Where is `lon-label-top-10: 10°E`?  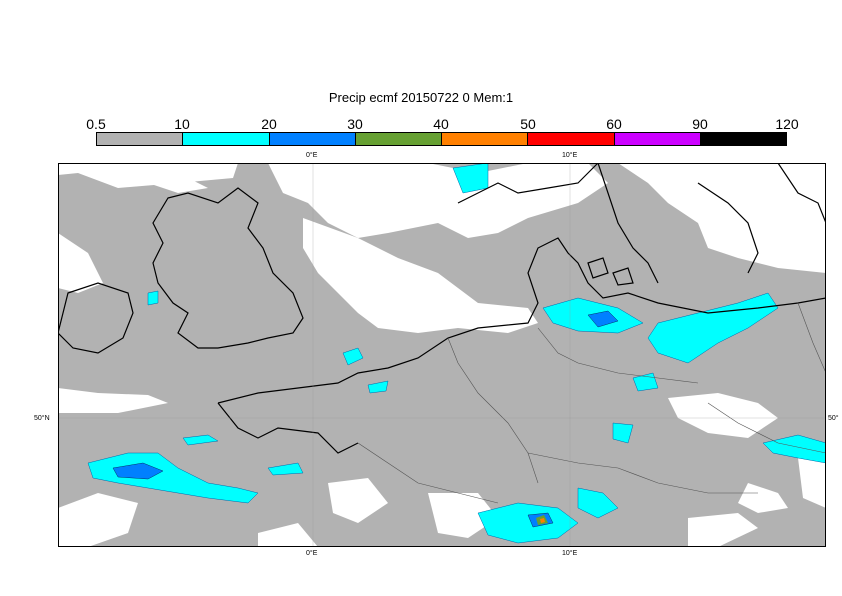 lon-label-top-10: 10°E is located at coordinates (570, 155).